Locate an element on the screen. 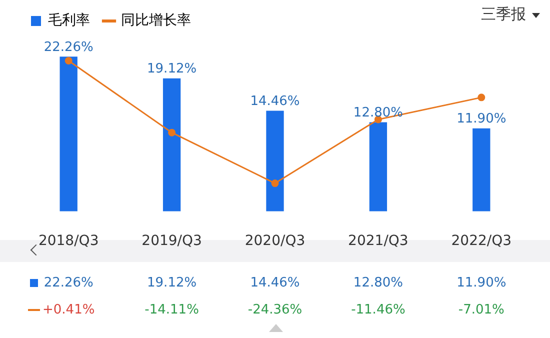 This screenshot has width=550, height=338. data-label: -11.46% is located at coordinates (378, 310).